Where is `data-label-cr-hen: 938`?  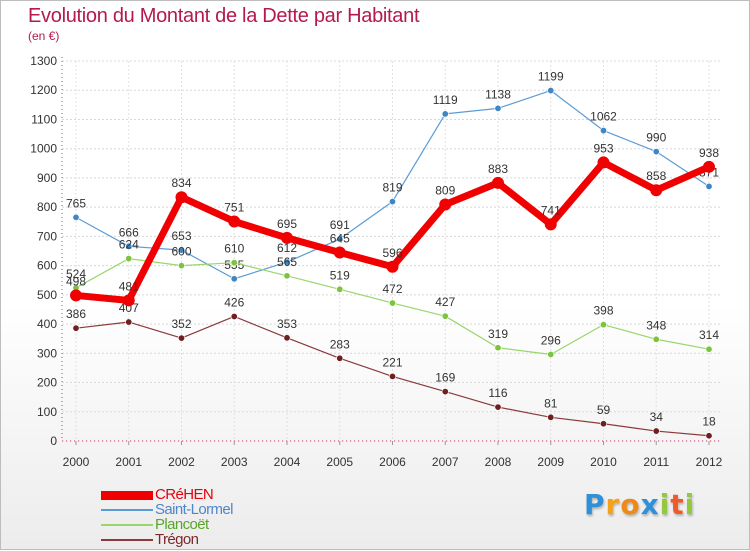
data-label-cr-hen: 938 is located at coordinates (709, 153).